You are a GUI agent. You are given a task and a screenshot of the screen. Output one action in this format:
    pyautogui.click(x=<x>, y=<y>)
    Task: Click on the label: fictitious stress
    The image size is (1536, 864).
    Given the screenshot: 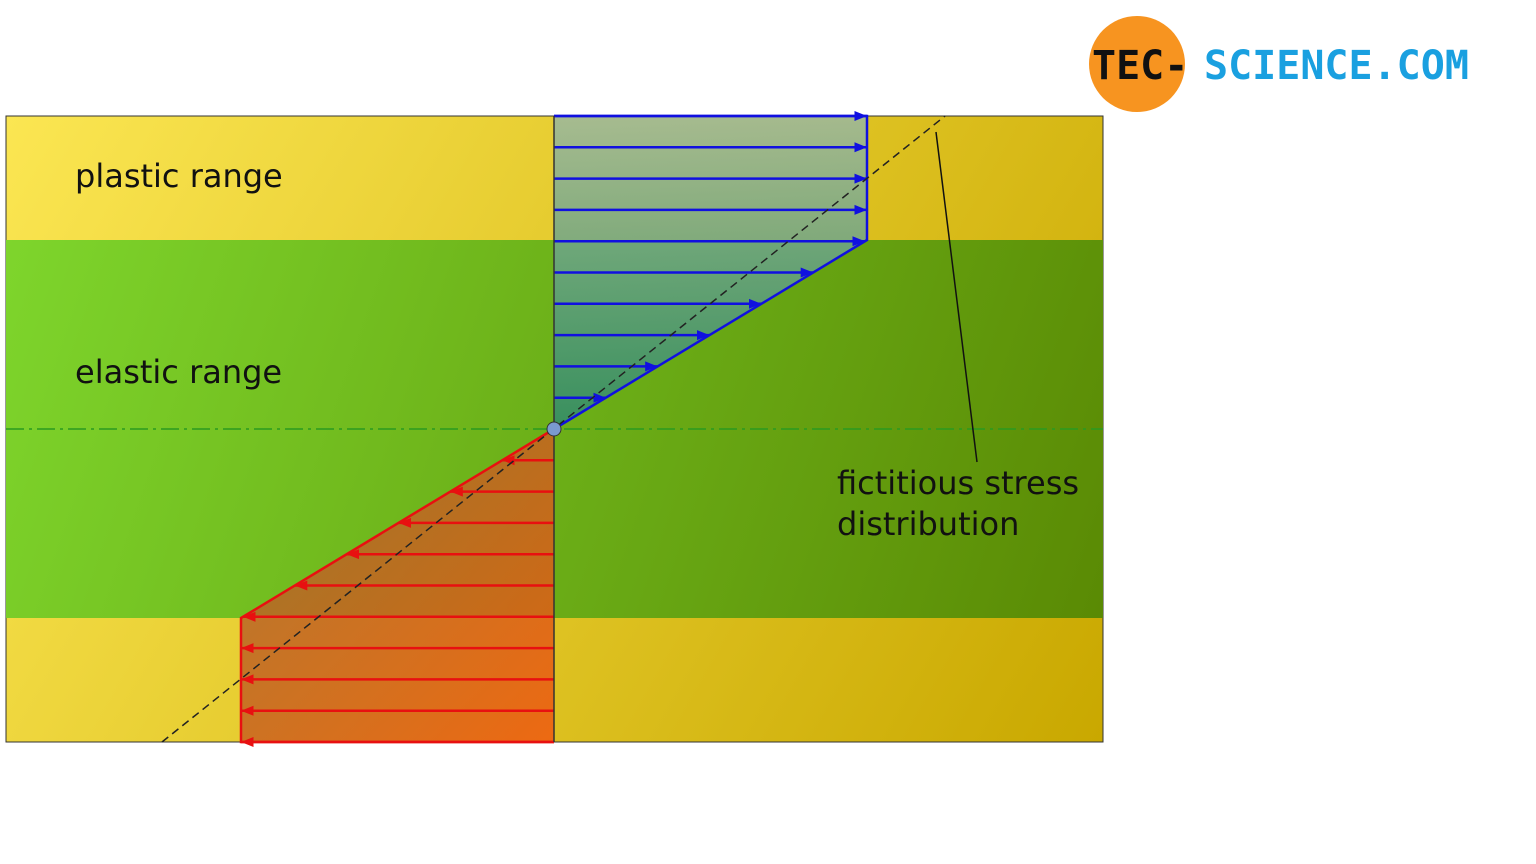 What is the action you would take?
    pyautogui.click(x=958, y=483)
    